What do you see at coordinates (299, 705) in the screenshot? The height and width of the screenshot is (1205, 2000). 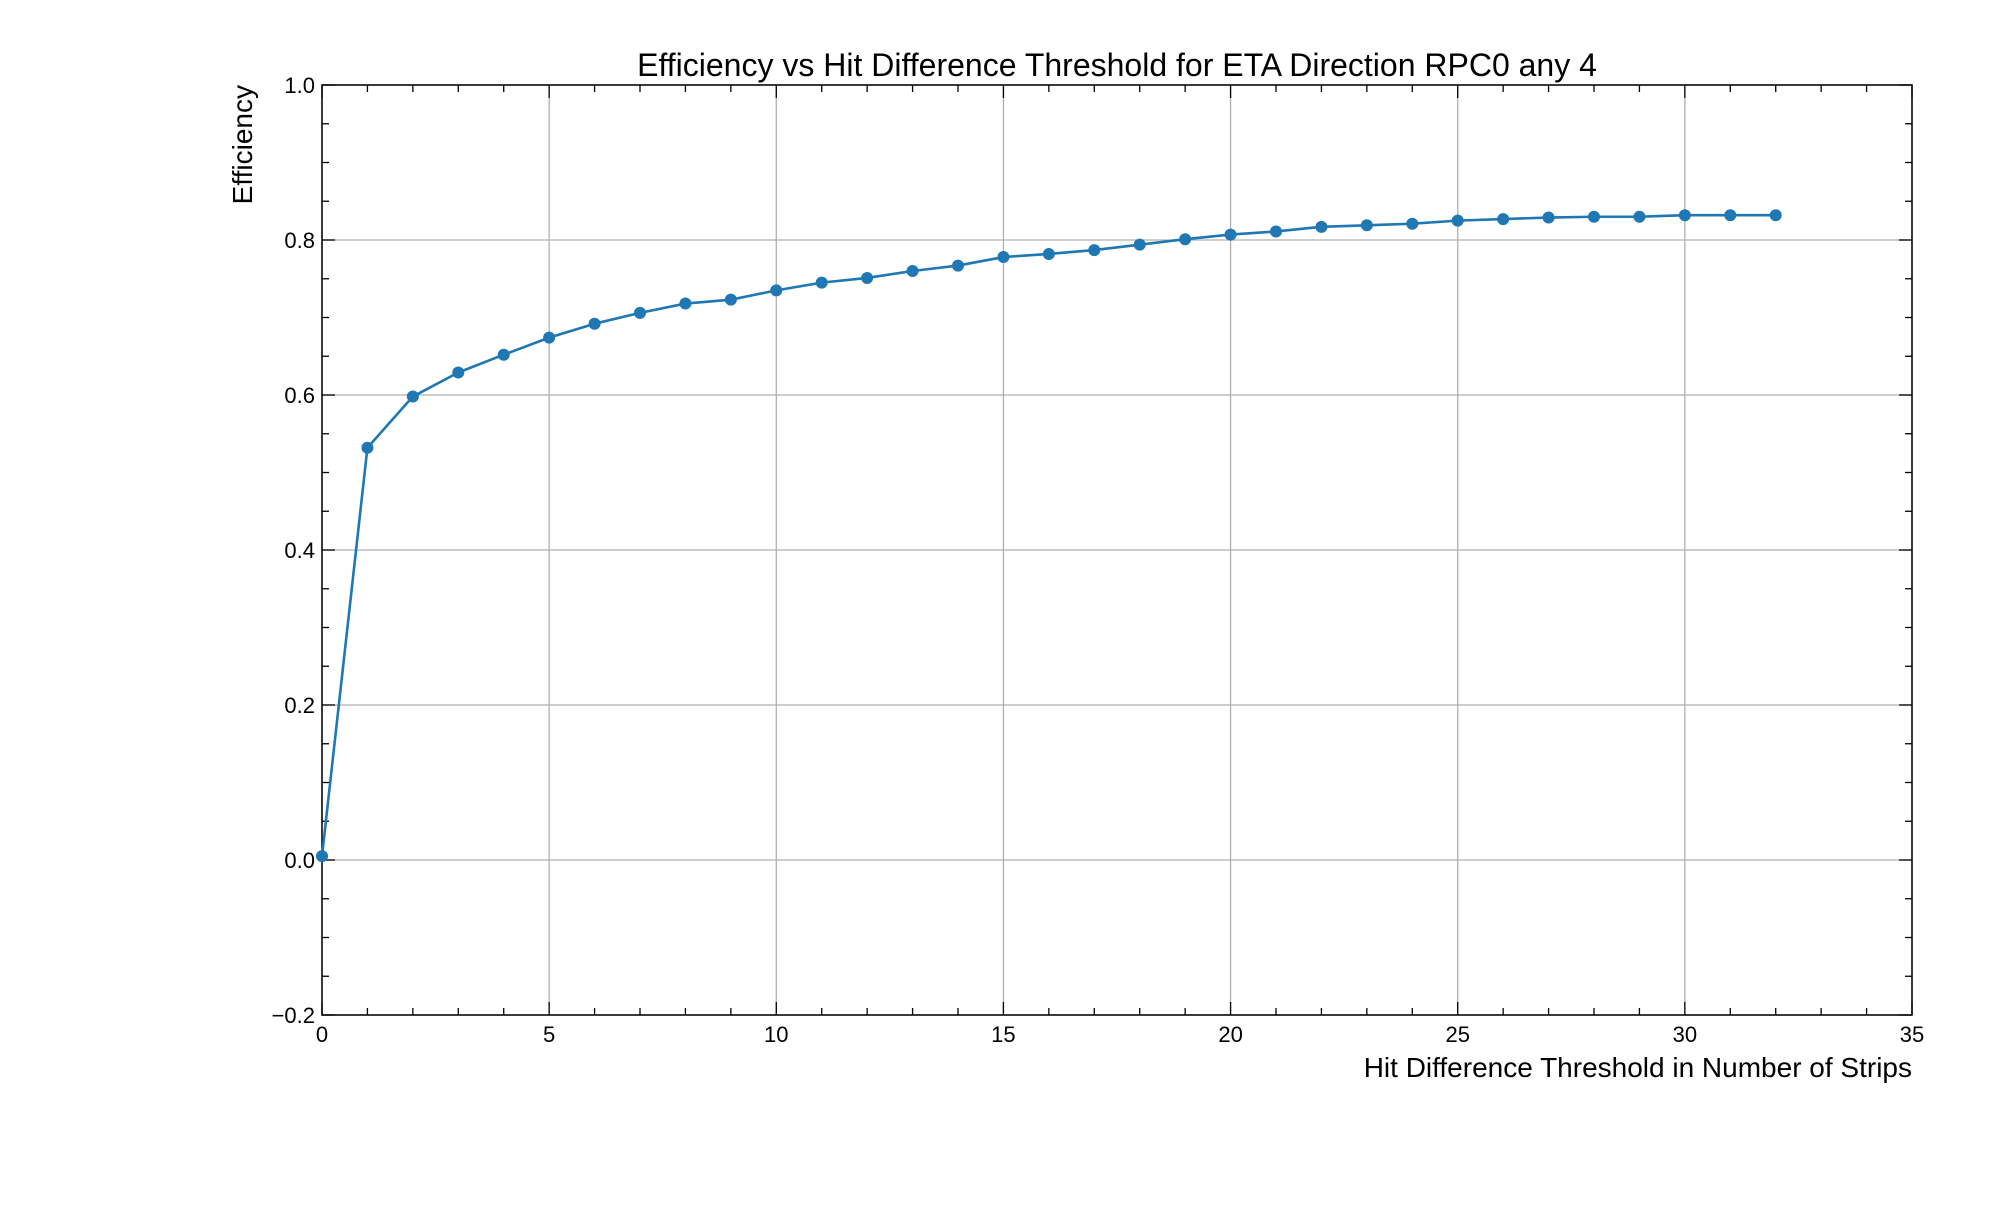 I see `y-tick-label: 0.2` at bounding box center [299, 705].